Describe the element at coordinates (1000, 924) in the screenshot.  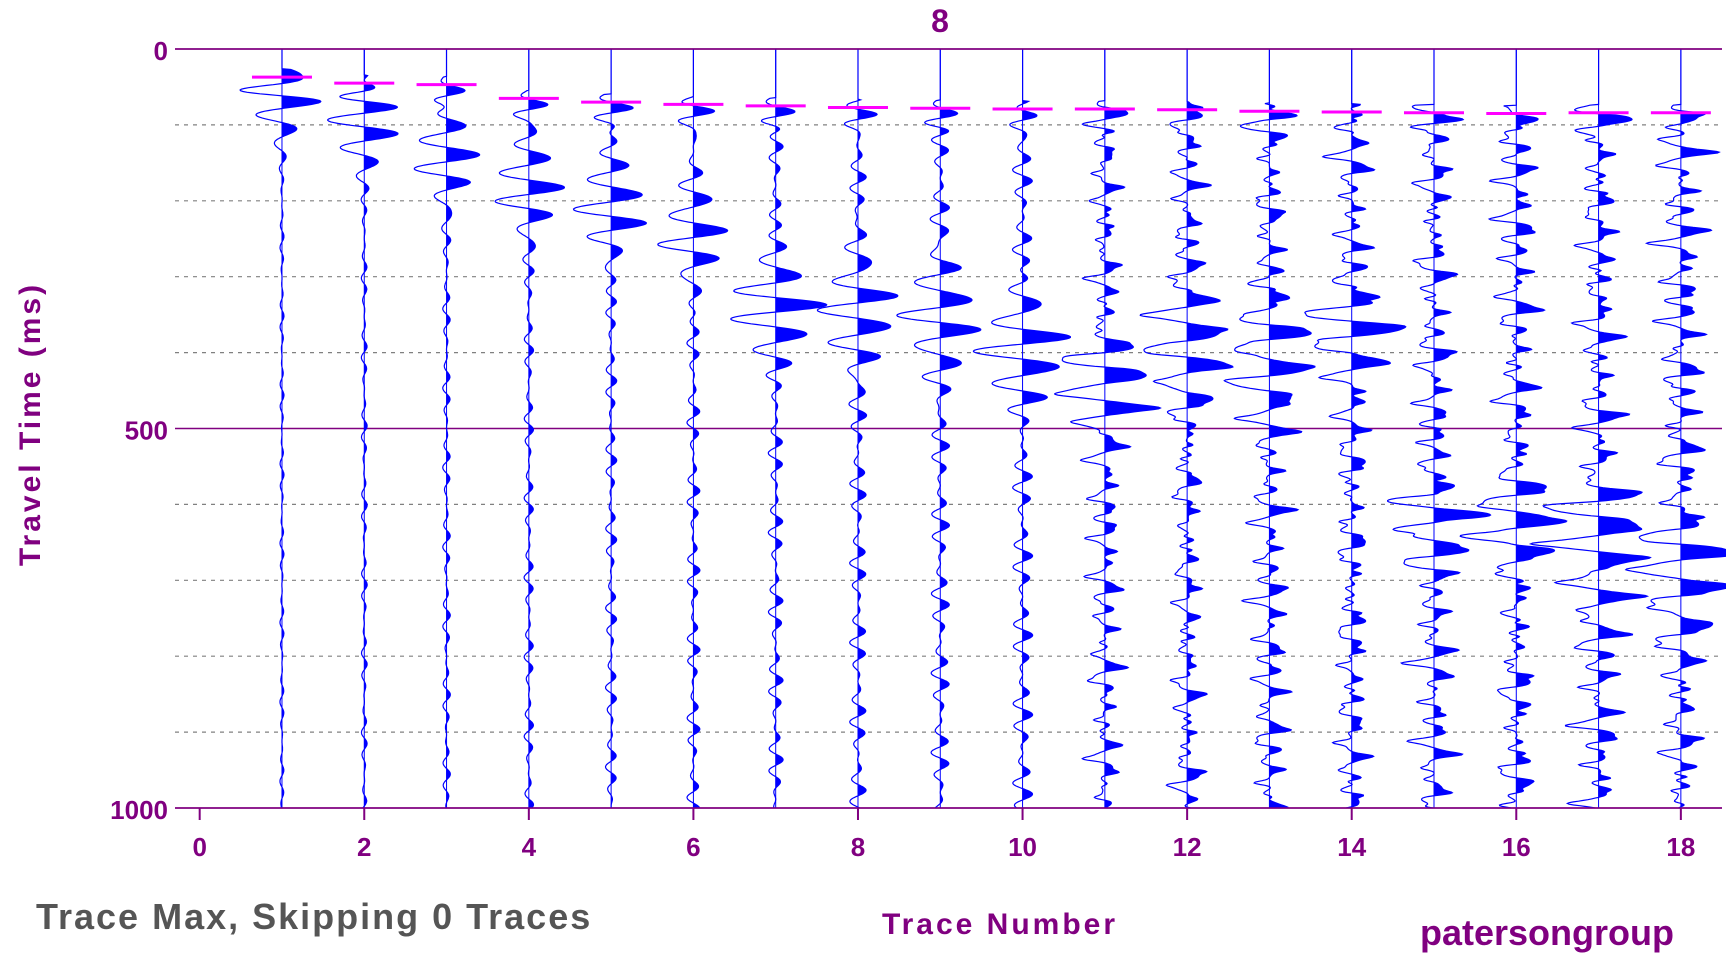
I see `x-axis-label: Trace Number` at that location.